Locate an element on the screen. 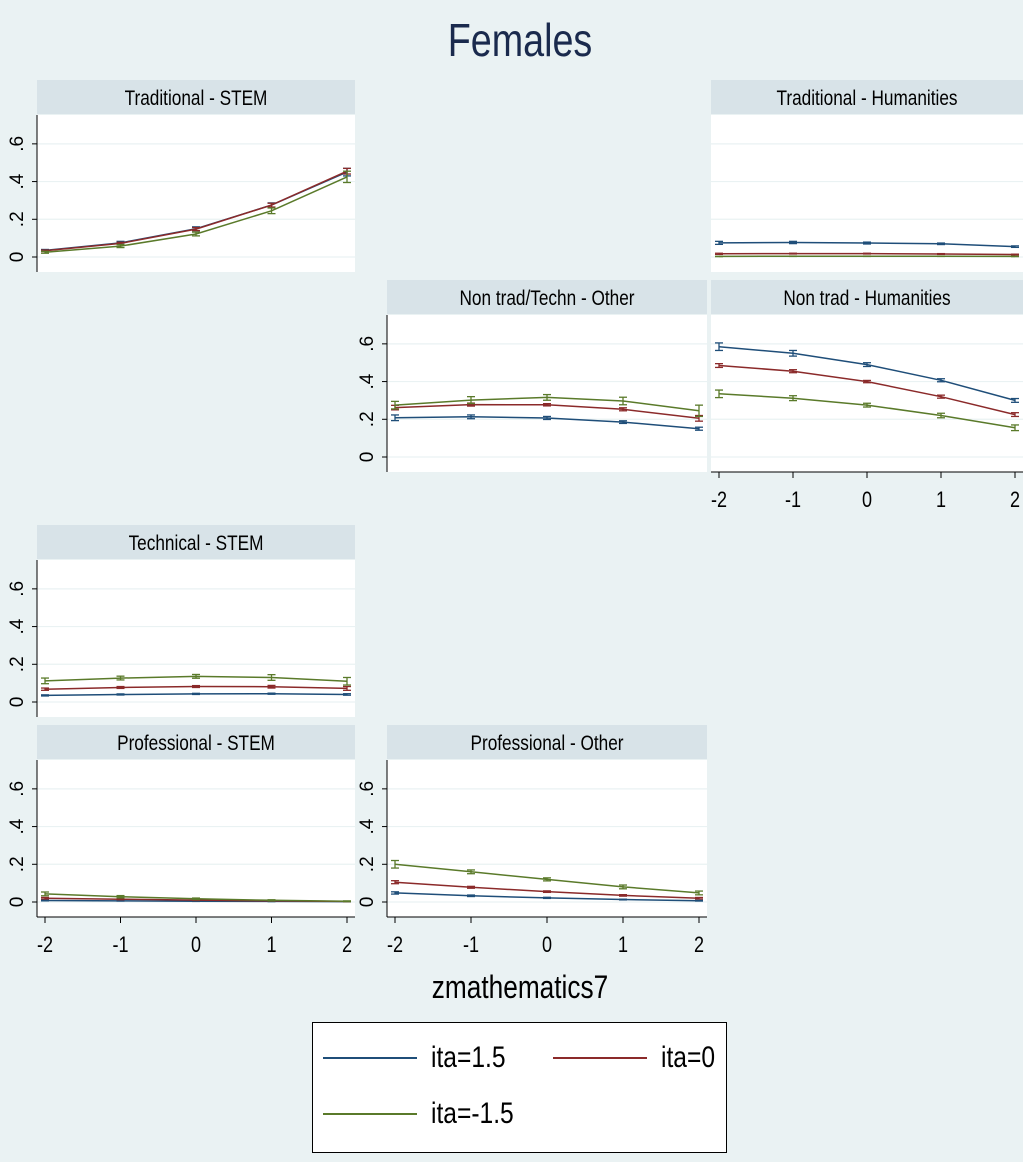  x-axis-label: zmathematics7 is located at coordinates (520, 988).